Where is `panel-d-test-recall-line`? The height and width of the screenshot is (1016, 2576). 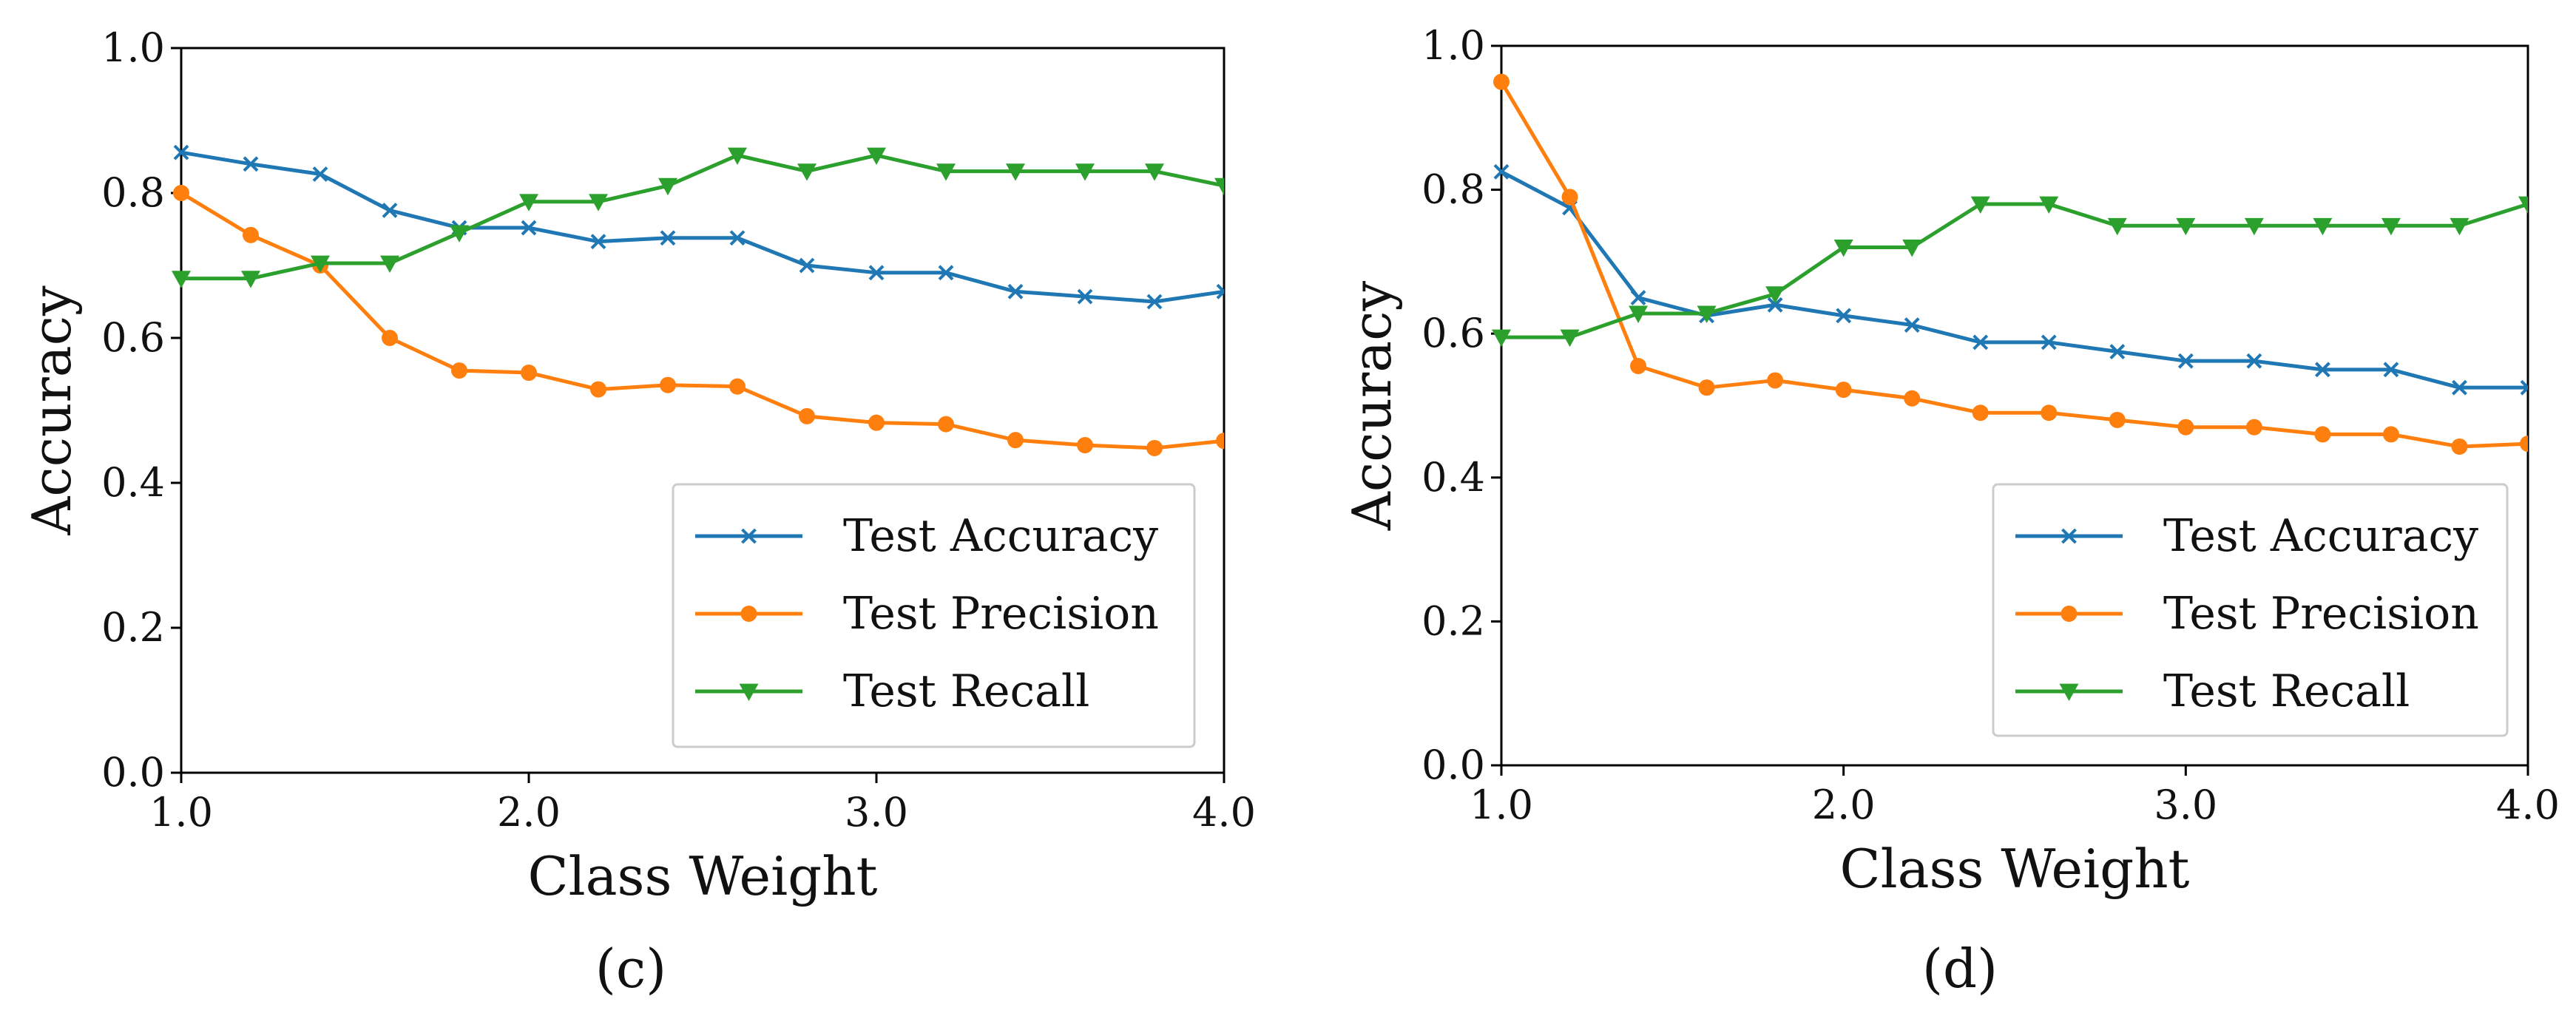 panel-d-test-recall-line is located at coordinates (2014, 270).